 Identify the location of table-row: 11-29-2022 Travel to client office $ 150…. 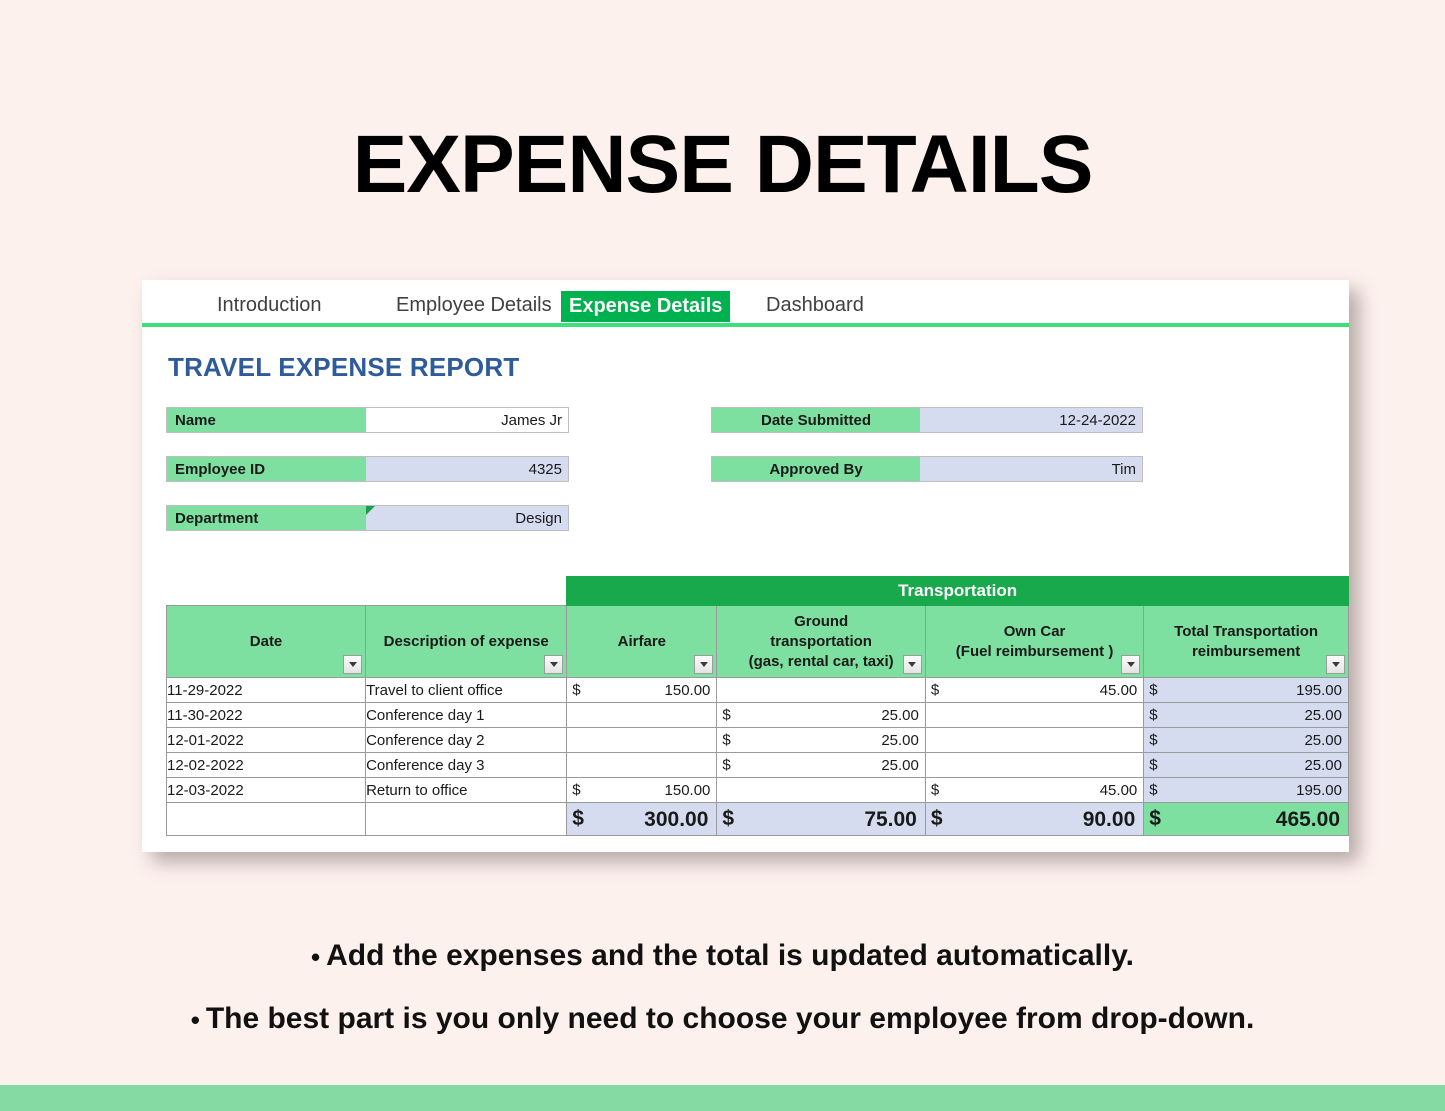
(757, 690).